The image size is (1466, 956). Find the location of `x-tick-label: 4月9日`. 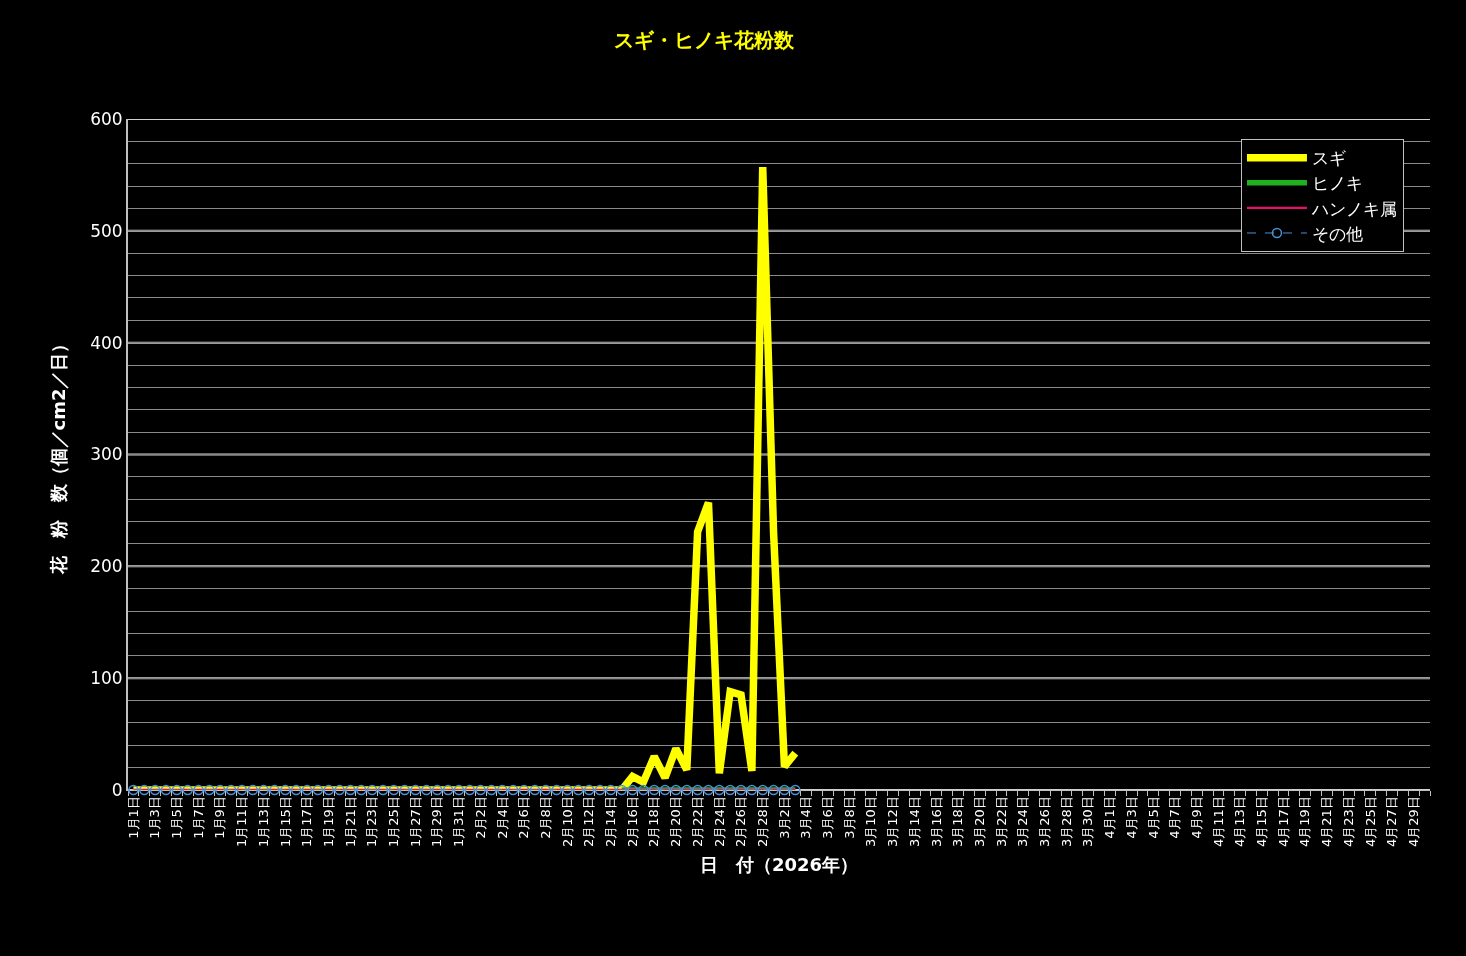

x-tick-label: 4月9日 is located at coordinates (1196, 817).